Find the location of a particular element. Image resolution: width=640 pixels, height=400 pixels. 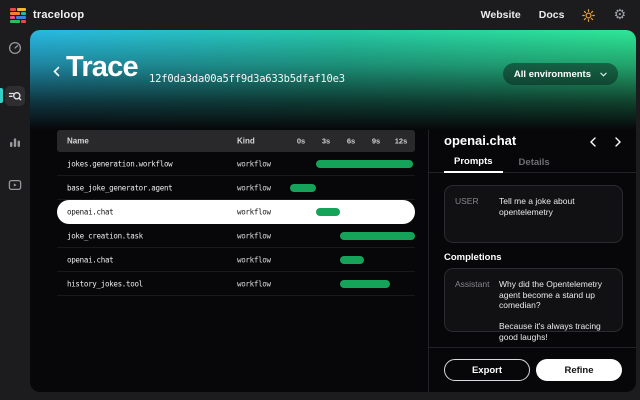

table-row: history_jokes.tool workflow is located at coordinates (236, 284).